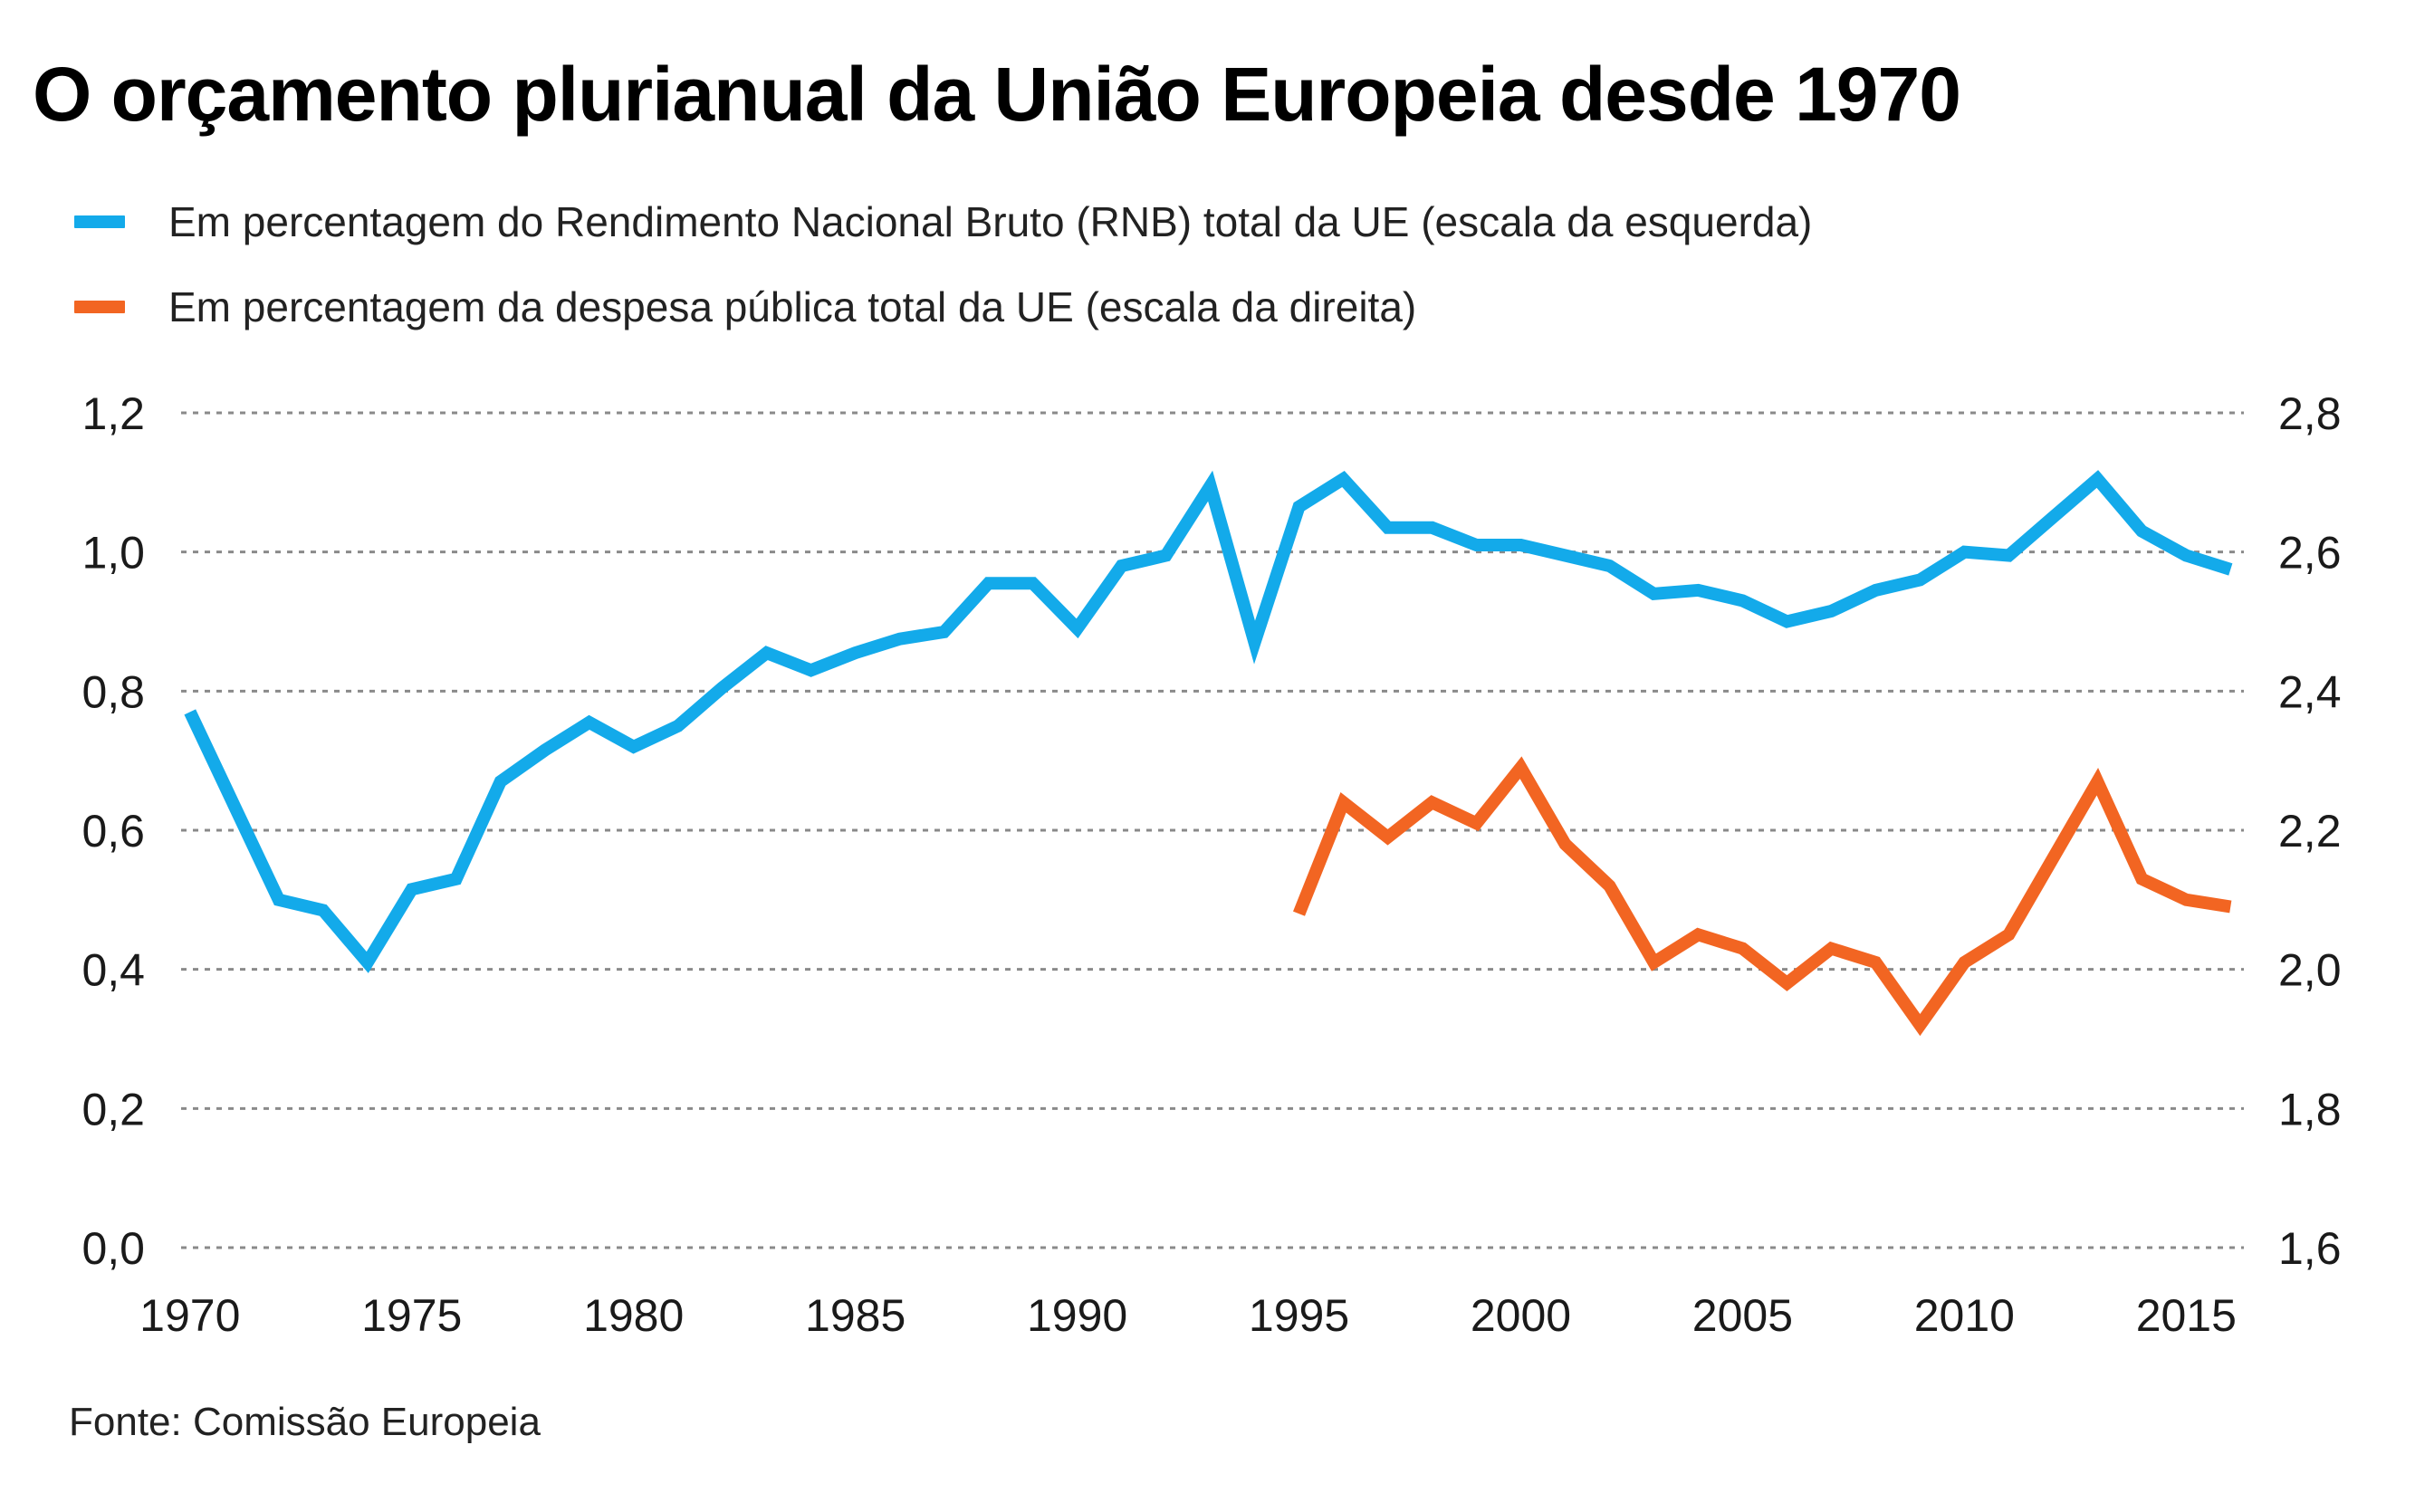 Image resolution: width=2415 pixels, height=1512 pixels. Describe the element at coordinates (1742, 1315) in the screenshot. I see `x-tick: 2005` at that location.